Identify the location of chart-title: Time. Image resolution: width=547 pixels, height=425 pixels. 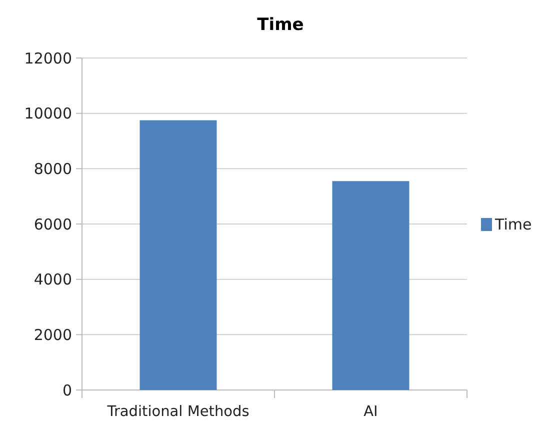
(280, 25).